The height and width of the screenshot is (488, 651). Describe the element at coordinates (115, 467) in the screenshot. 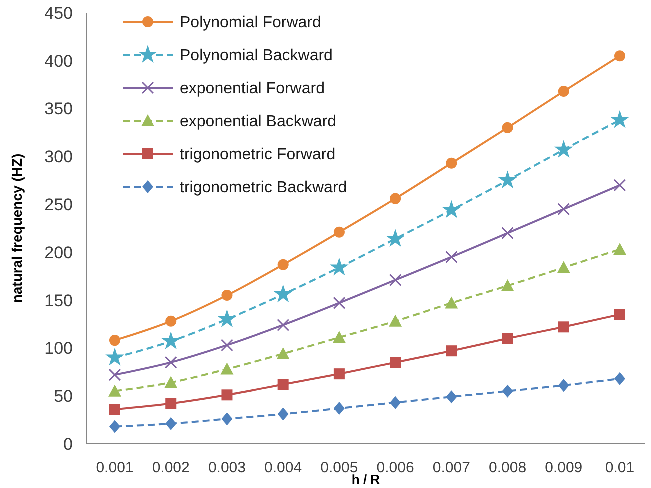

I see `x-tick-label: 0.001` at that location.